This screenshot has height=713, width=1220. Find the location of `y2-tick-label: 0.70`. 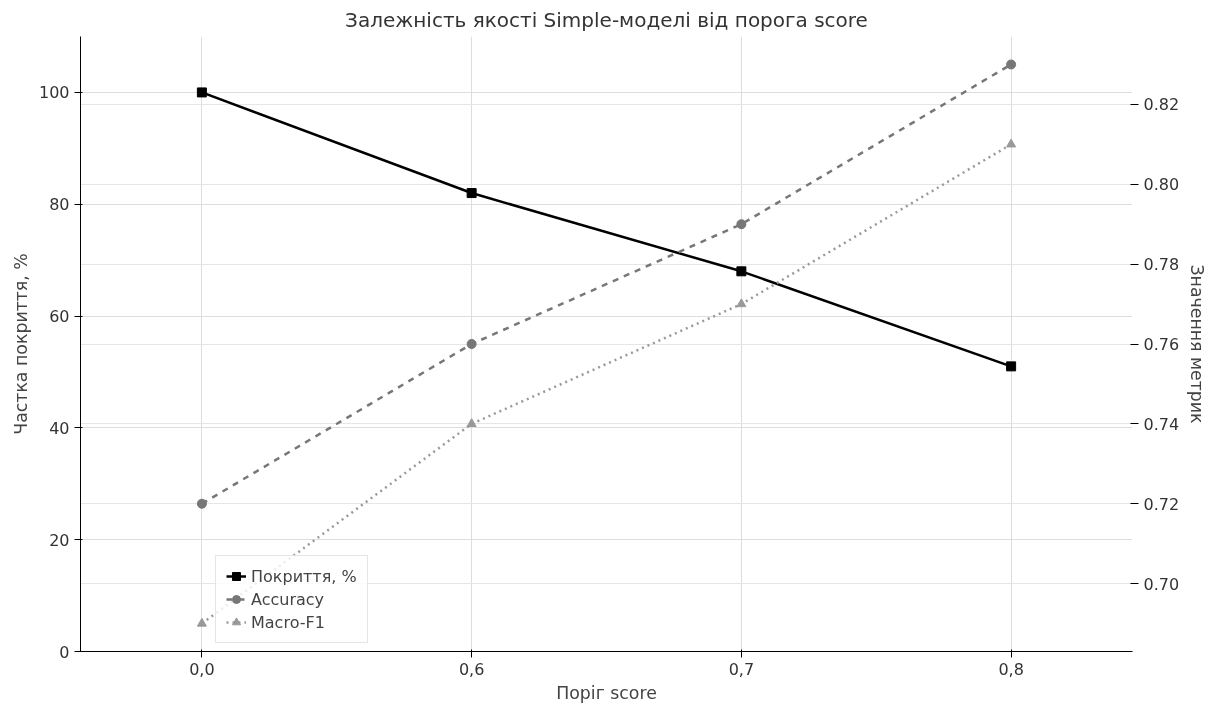

y2-tick-label: 0.70 is located at coordinates (1161, 584).